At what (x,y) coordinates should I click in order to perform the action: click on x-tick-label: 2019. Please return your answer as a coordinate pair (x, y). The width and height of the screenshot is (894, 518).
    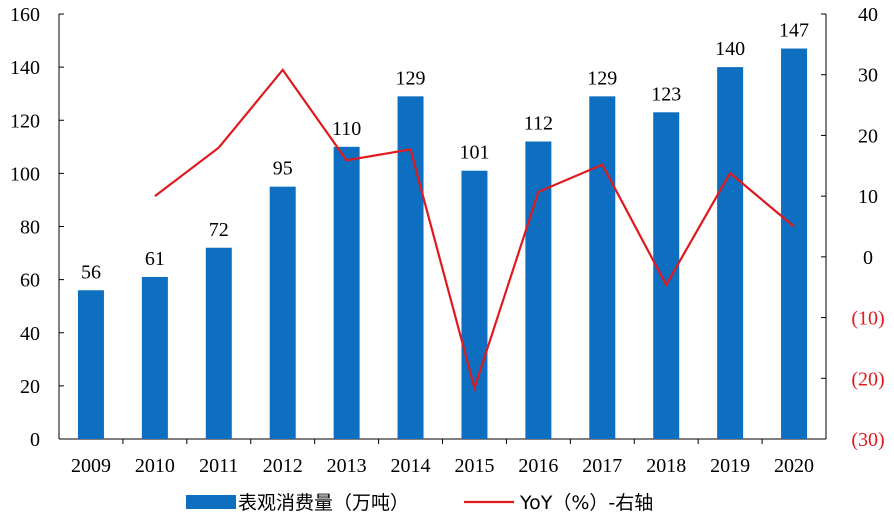
    Looking at the image, I should click on (730, 466).